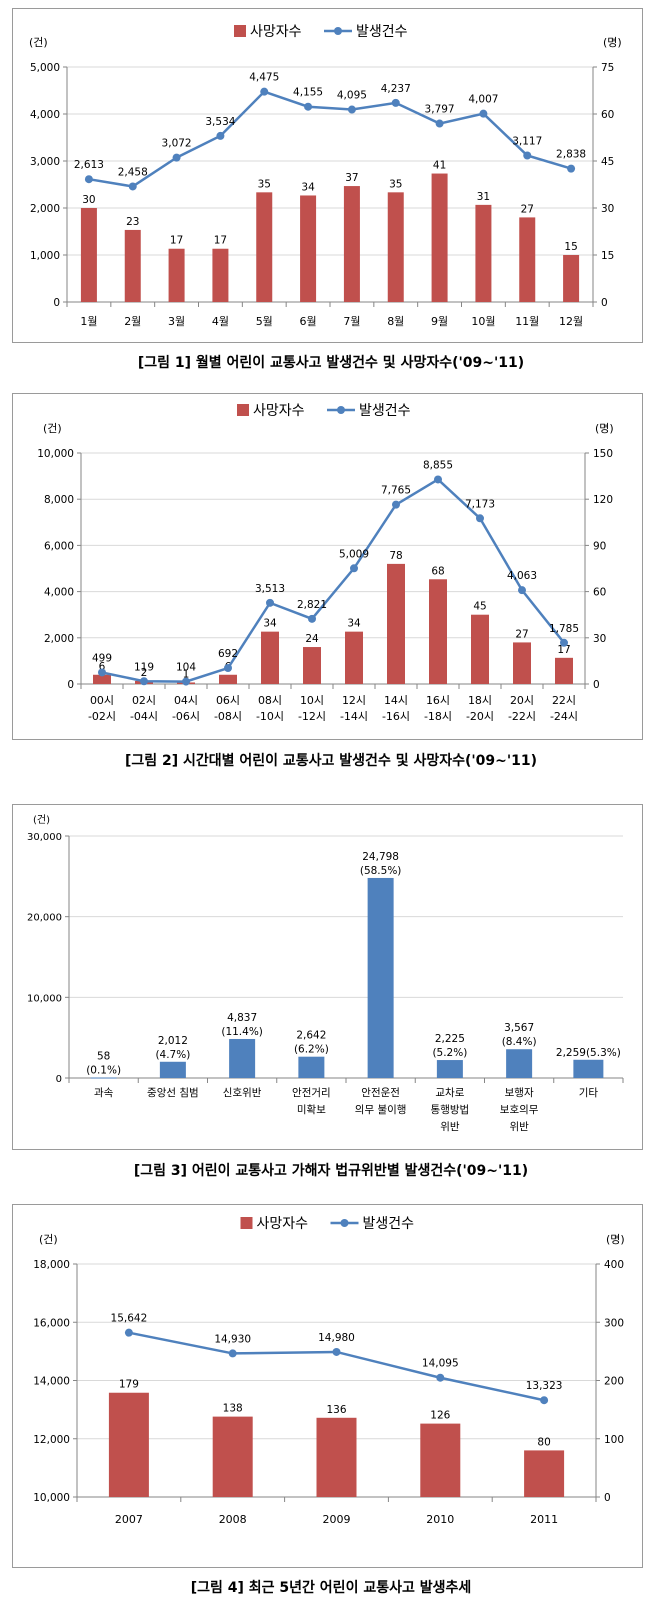 The width and height of the screenshot is (662, 1608). Describe the element at coordinates (186, 700) in the screenshot. I see `x-tick-label: 04시` at that location.